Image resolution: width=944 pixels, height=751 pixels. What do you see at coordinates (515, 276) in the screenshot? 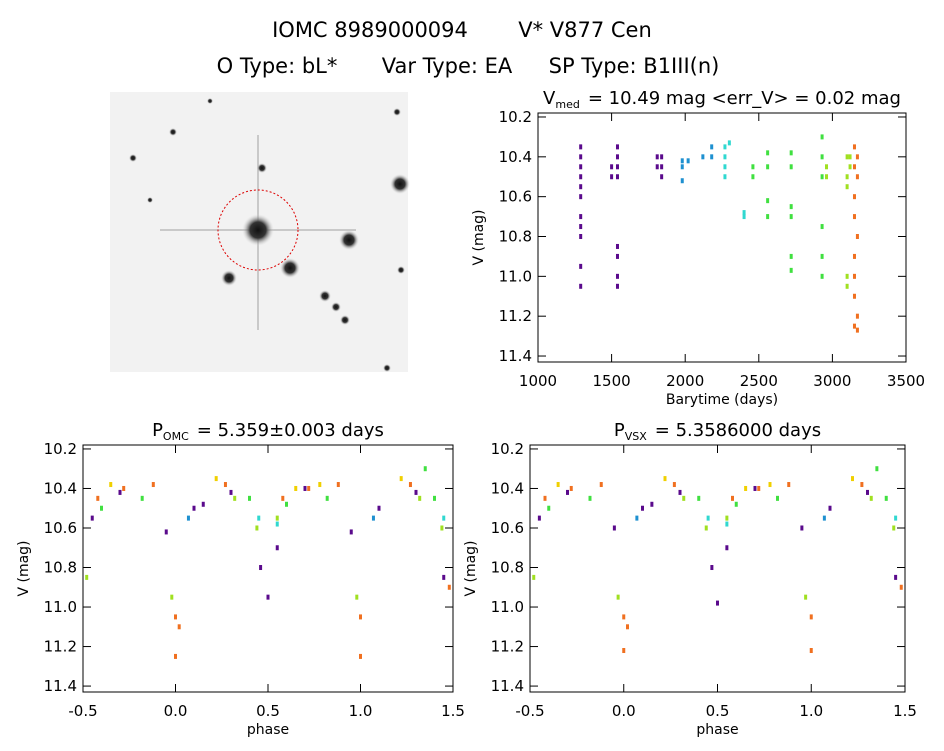
I see `y-tick-label: 11.0` at bounding box center [515, 276].